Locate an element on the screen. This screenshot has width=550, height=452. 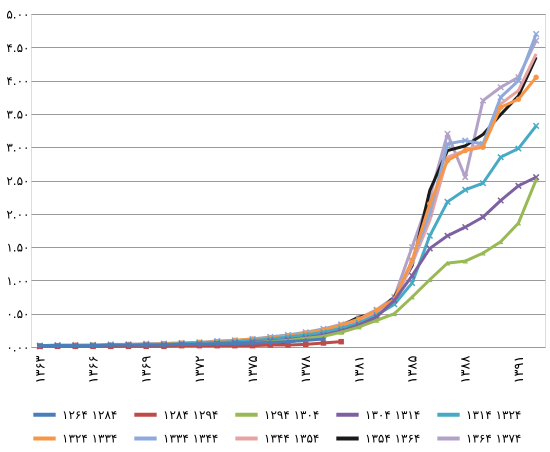
y-tick-label: ۲.۵۰ is located at coordinates (18, 181).